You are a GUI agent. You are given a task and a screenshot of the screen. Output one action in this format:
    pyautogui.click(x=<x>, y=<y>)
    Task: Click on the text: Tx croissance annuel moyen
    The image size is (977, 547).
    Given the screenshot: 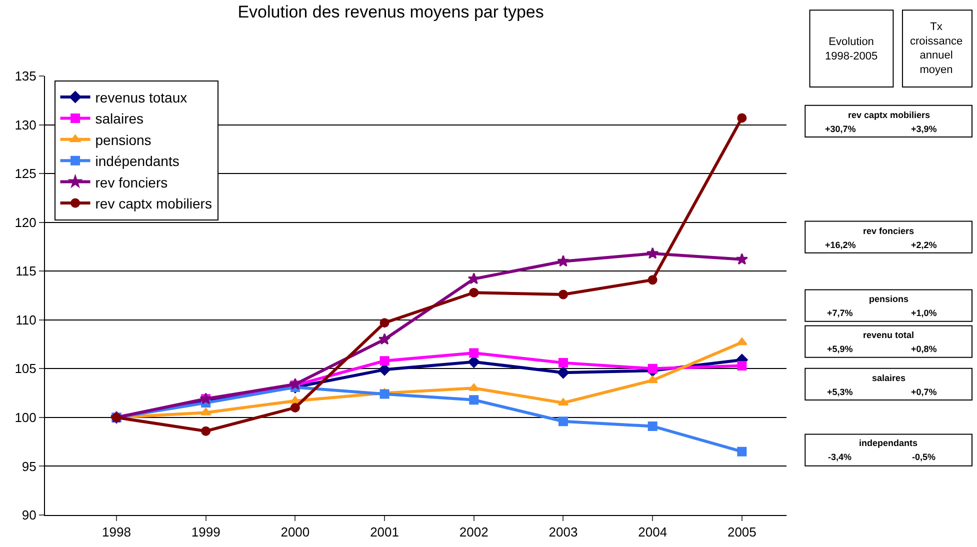 What is the action you would take?
    pyautogui.click(x=936, y=48)
    